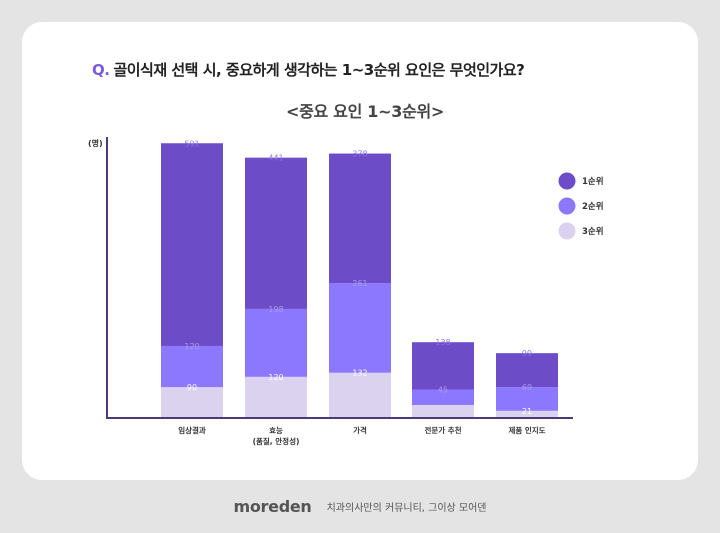 The width and height of the screenshot is (720, 533). What do you see at coordinates (319, 70) in the screenshot?
I see `question-text: 골이식재 선택 시, 중요하게 생각하는 1~3순위 요인은 무엇인가요?` at bounding box center [319, 70].